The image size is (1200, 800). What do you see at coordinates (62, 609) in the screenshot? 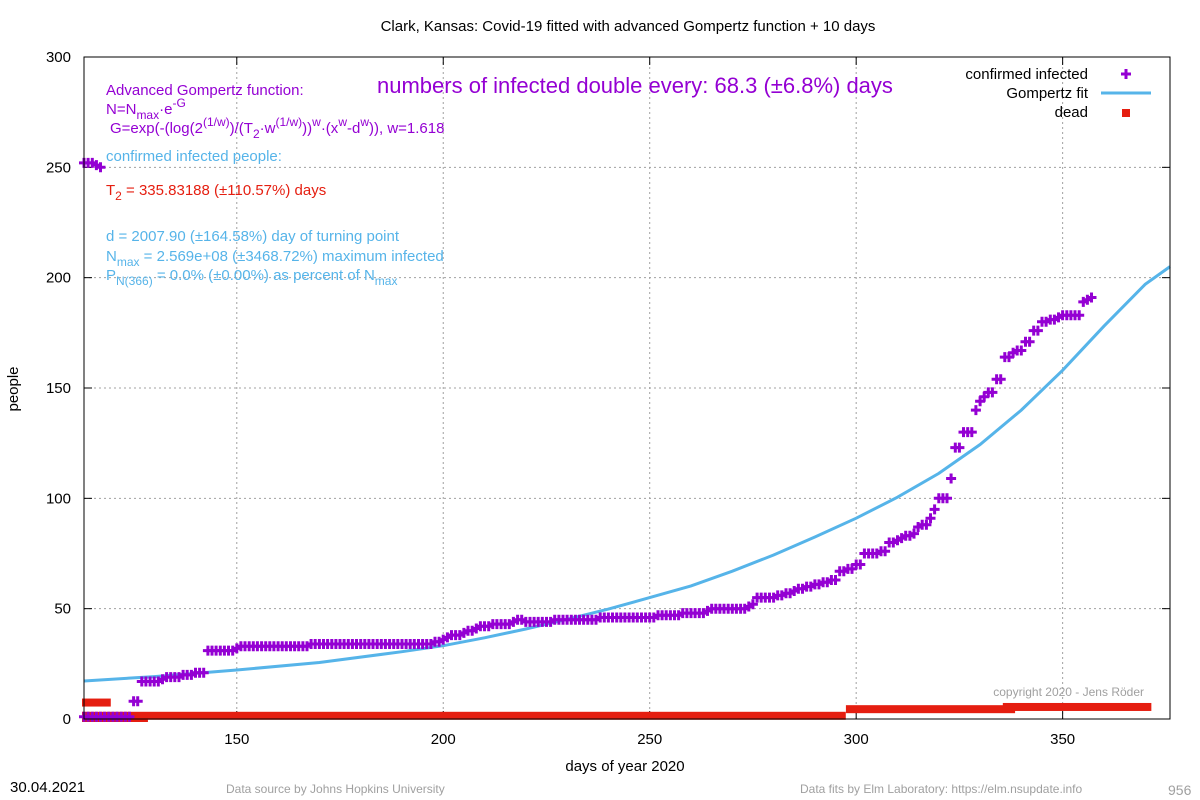
I see `y-tick-label: 50` at bounding box center [62, 609].